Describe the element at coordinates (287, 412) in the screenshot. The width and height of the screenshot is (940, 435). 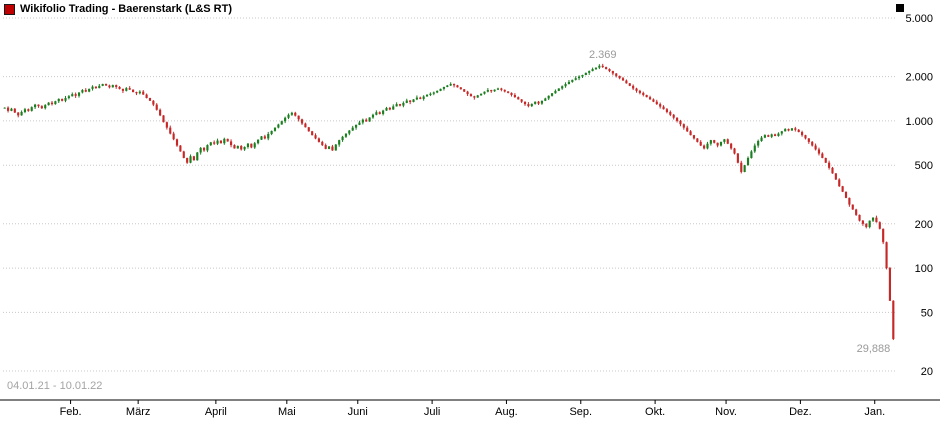
I see `x-axis-label: Mai` at that location.